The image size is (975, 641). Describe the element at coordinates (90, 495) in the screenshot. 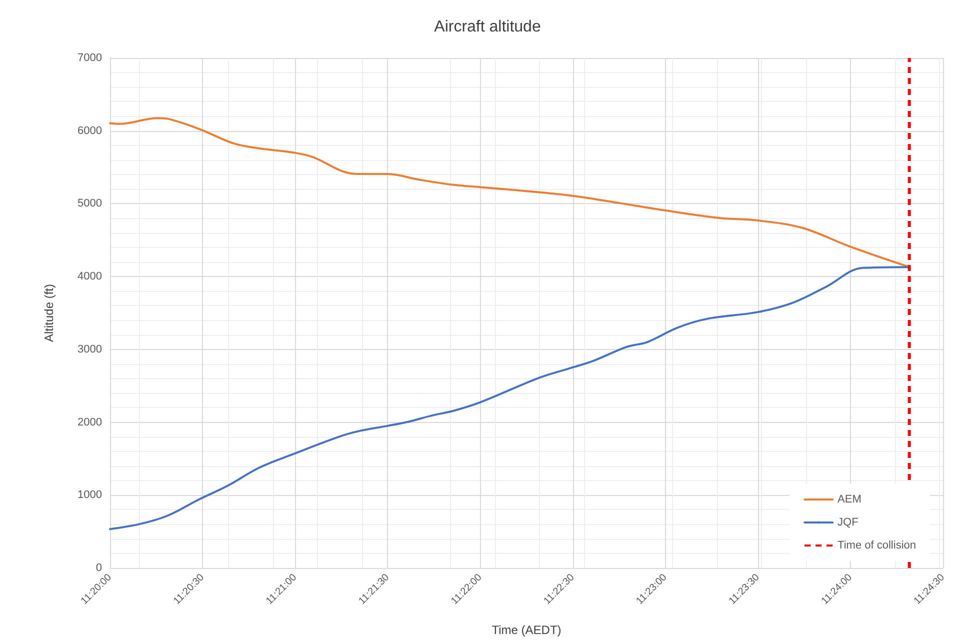

I see `y-tick-label: 1000` at that location.